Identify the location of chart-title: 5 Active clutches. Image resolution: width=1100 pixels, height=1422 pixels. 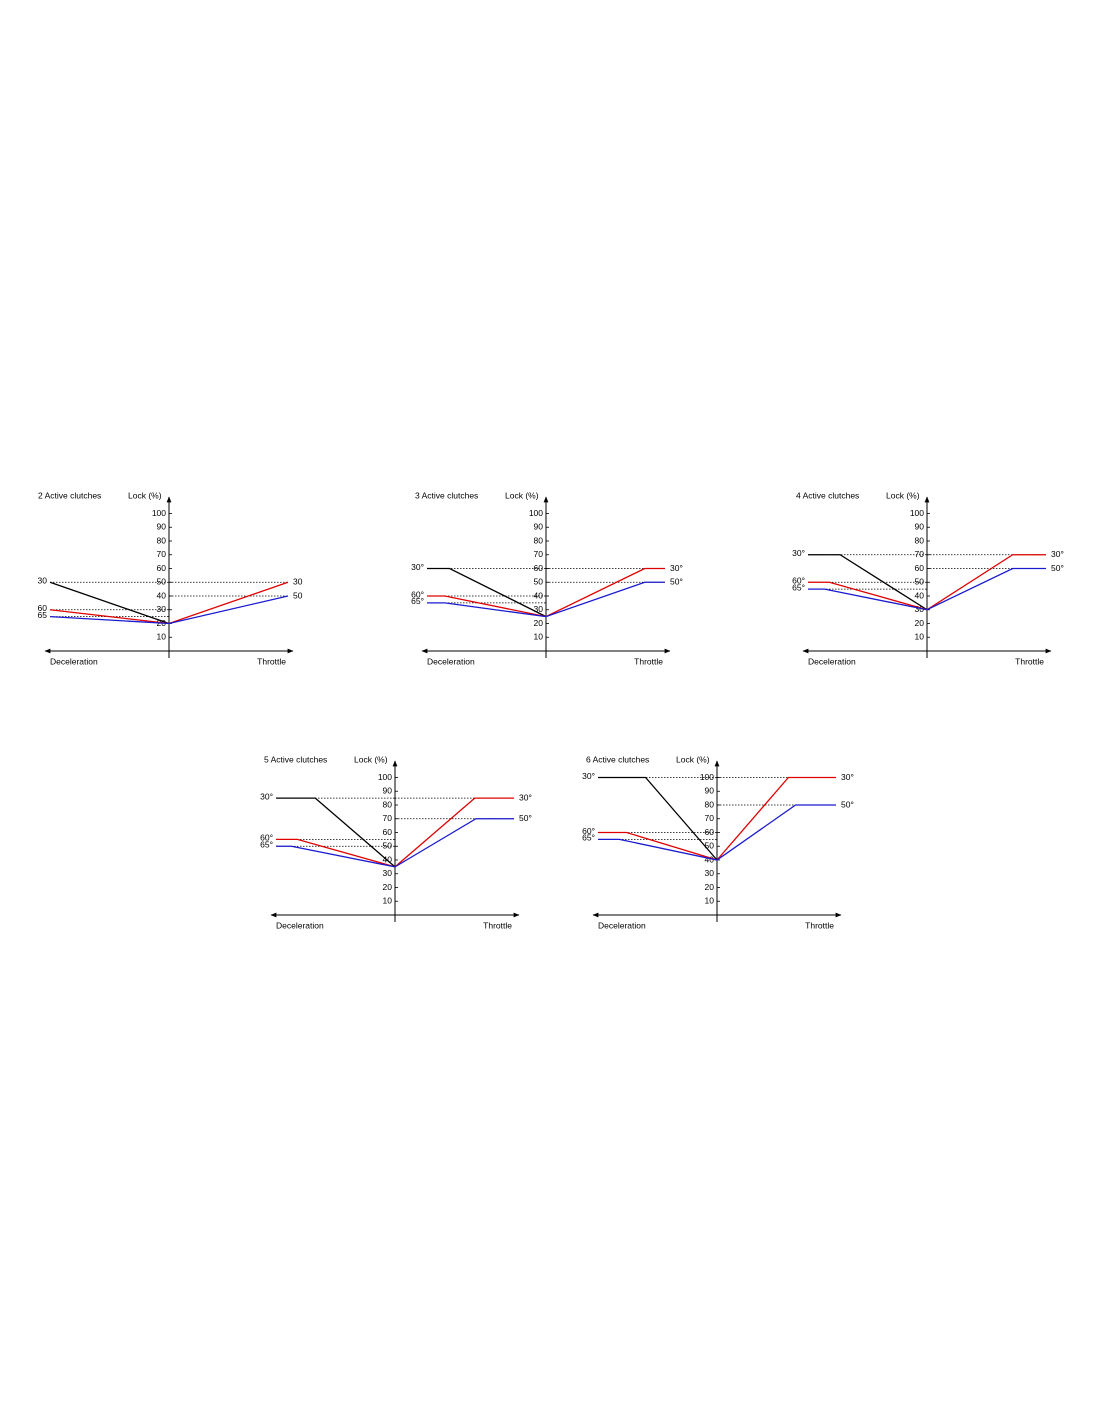
(295, 759).